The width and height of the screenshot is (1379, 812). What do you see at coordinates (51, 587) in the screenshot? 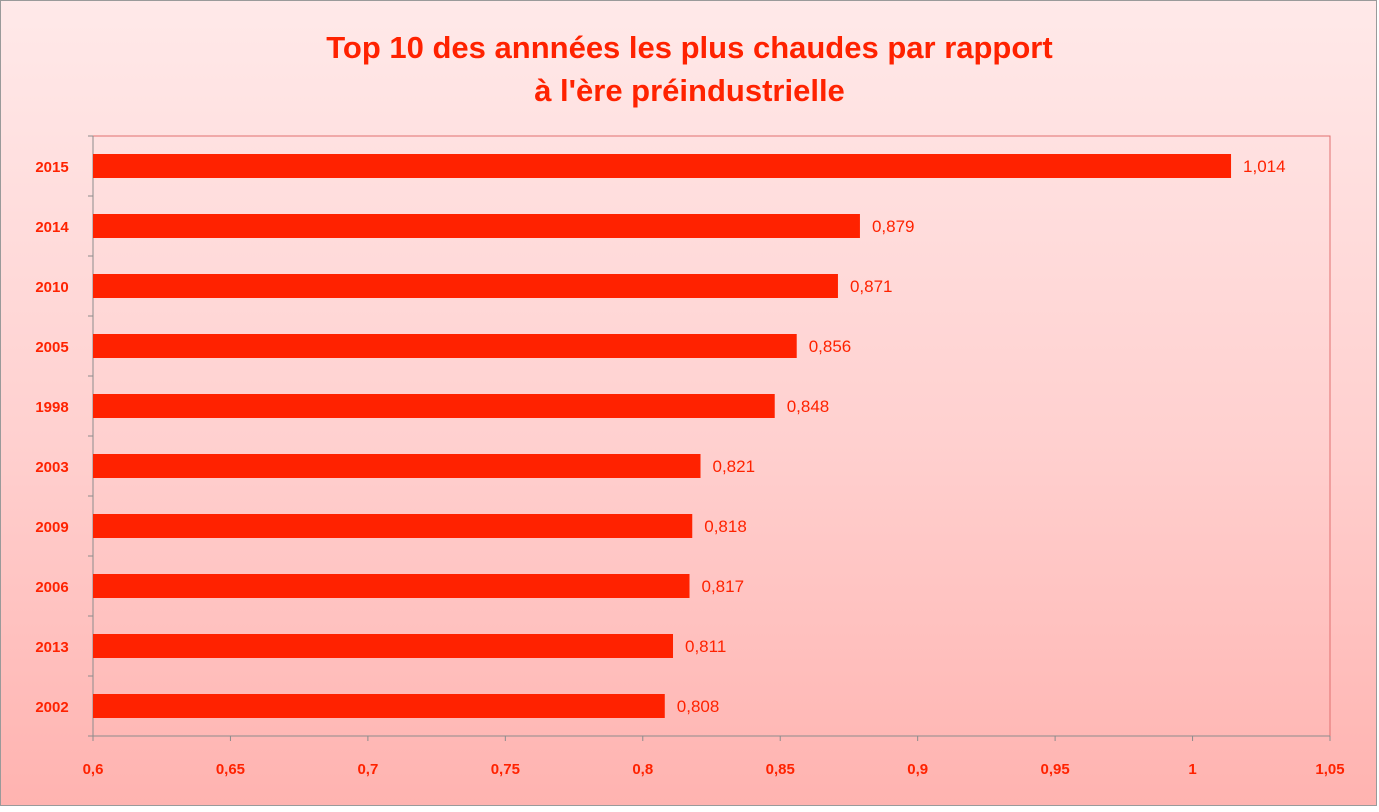
I see `y-category-label: 2006` at bounding box center [51, 587].